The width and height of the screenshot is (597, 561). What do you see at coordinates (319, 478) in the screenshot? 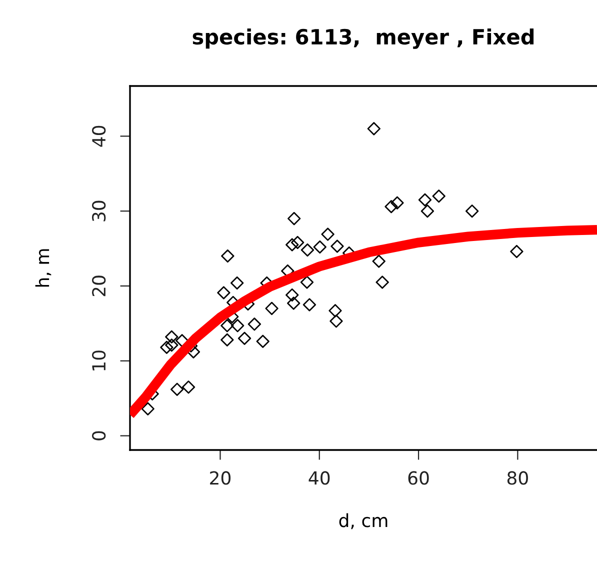
I see `x-tick-label: 40` at bounding box center [319, 478].